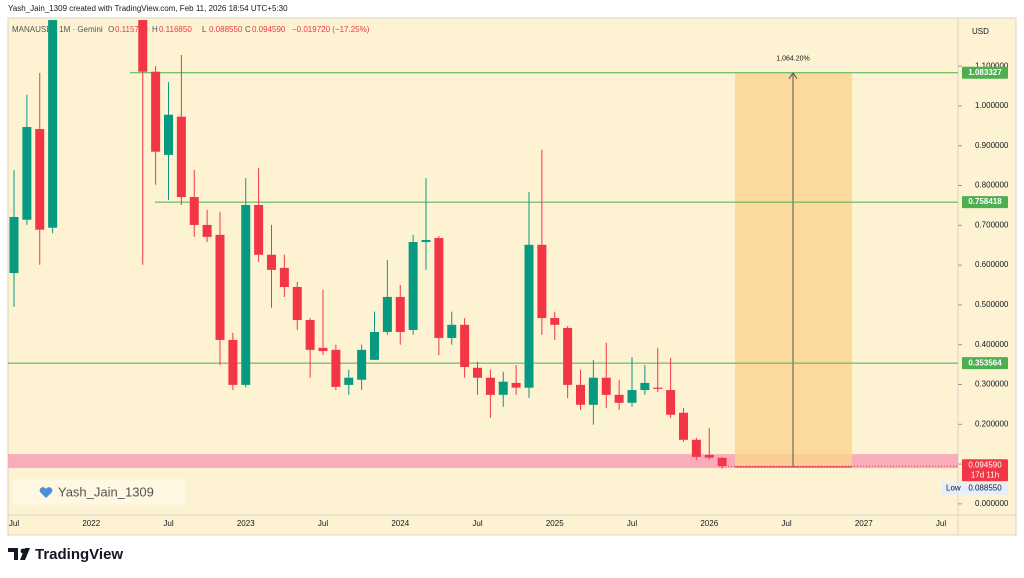 This screenshot has height=578, width=1024. What do you see at coordinates (992, 503) in the screenshot?
I see `y-tick-label: 0.000000` at bounding box center [992, 503].